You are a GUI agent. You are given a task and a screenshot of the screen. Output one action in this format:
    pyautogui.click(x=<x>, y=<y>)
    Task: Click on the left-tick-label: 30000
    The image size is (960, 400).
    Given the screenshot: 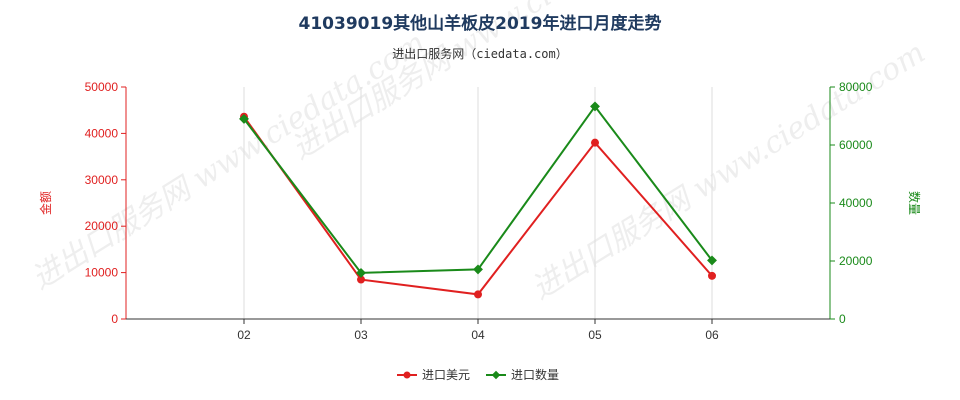 What is the action you would take?
    pyautogui.click(x=102, y=180)
    